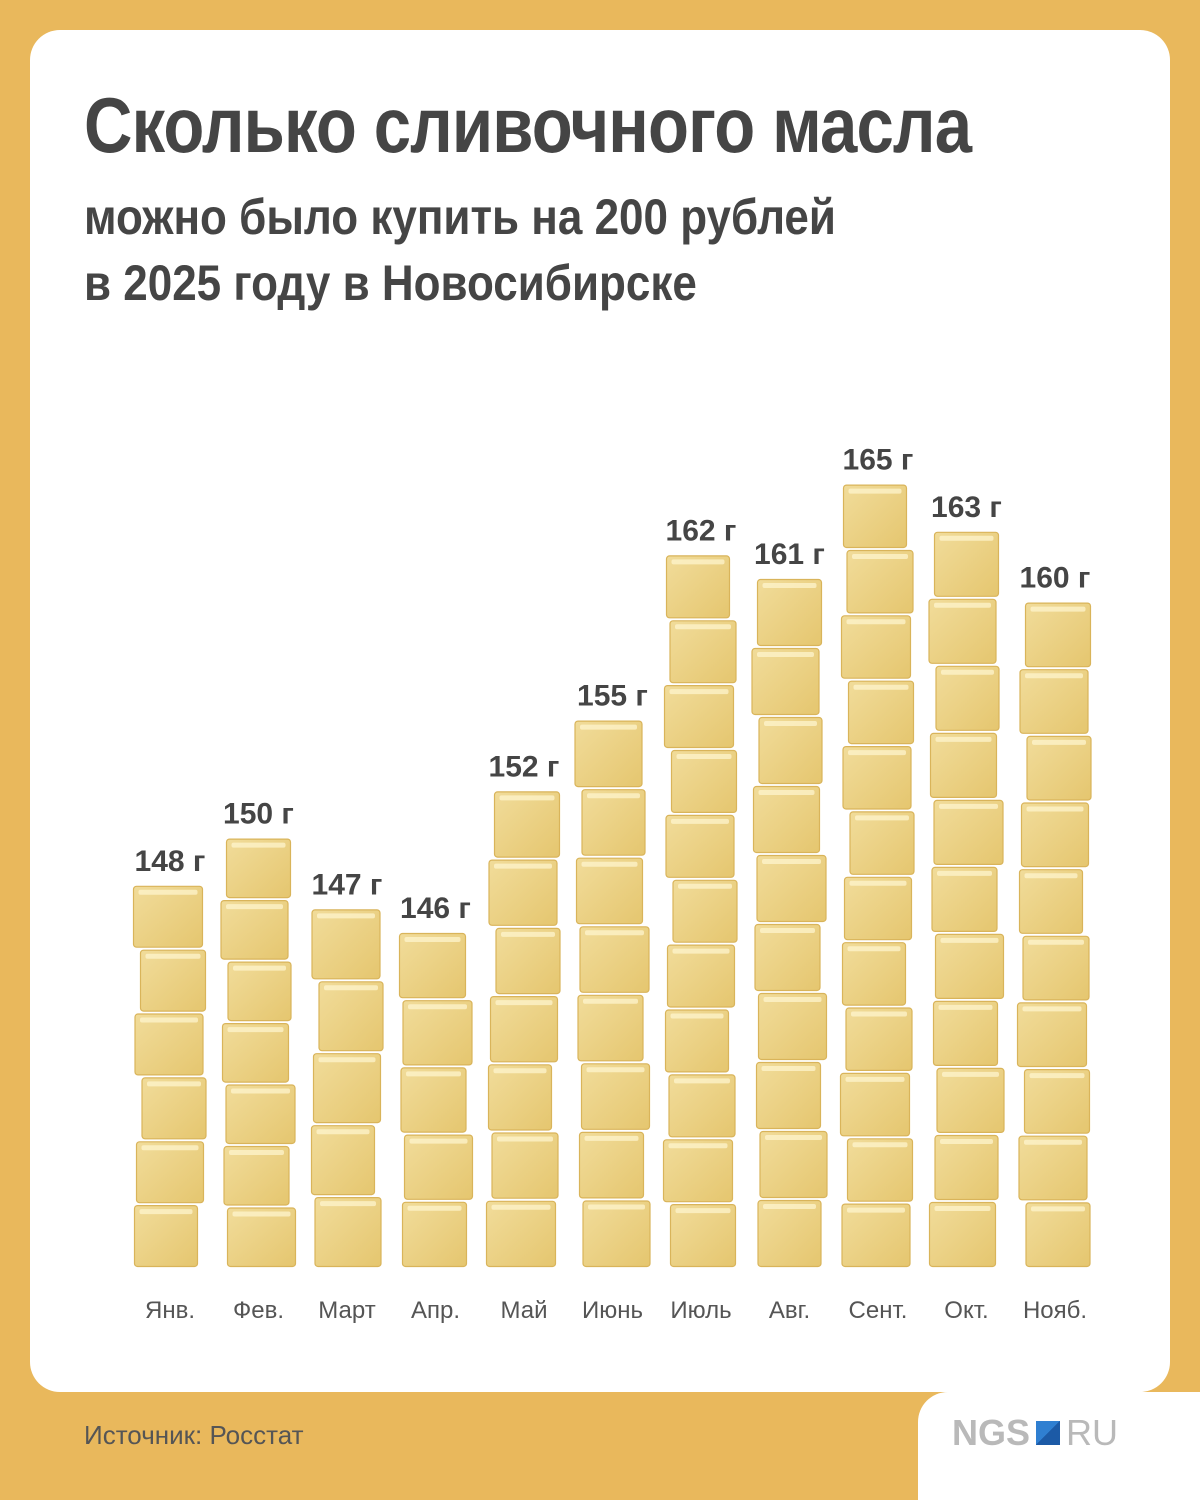  I want to click on source-note: Источник: Росстат, so click(194, 1435).